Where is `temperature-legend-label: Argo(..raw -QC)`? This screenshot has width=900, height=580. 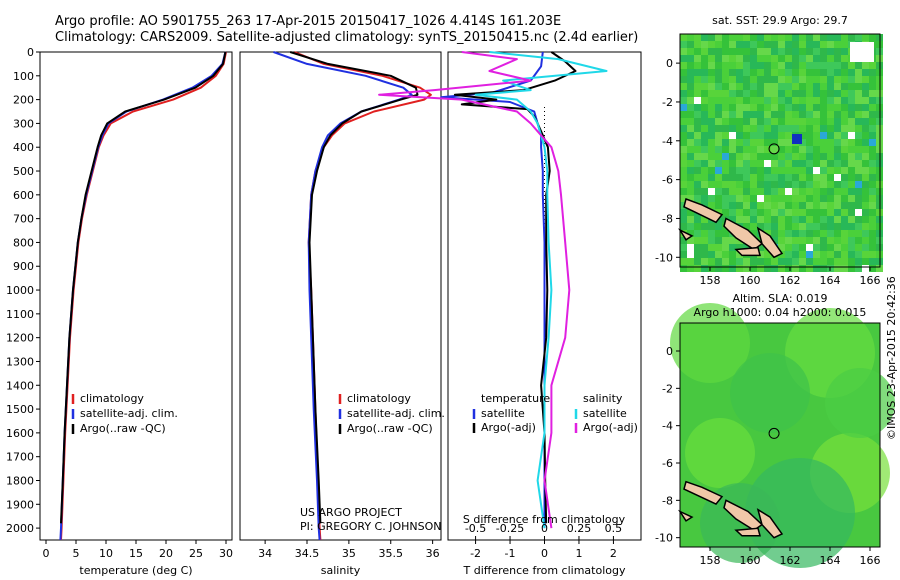 temperature-legend-label: Argo(..raw -QC) is located at coordinates (123, 428).